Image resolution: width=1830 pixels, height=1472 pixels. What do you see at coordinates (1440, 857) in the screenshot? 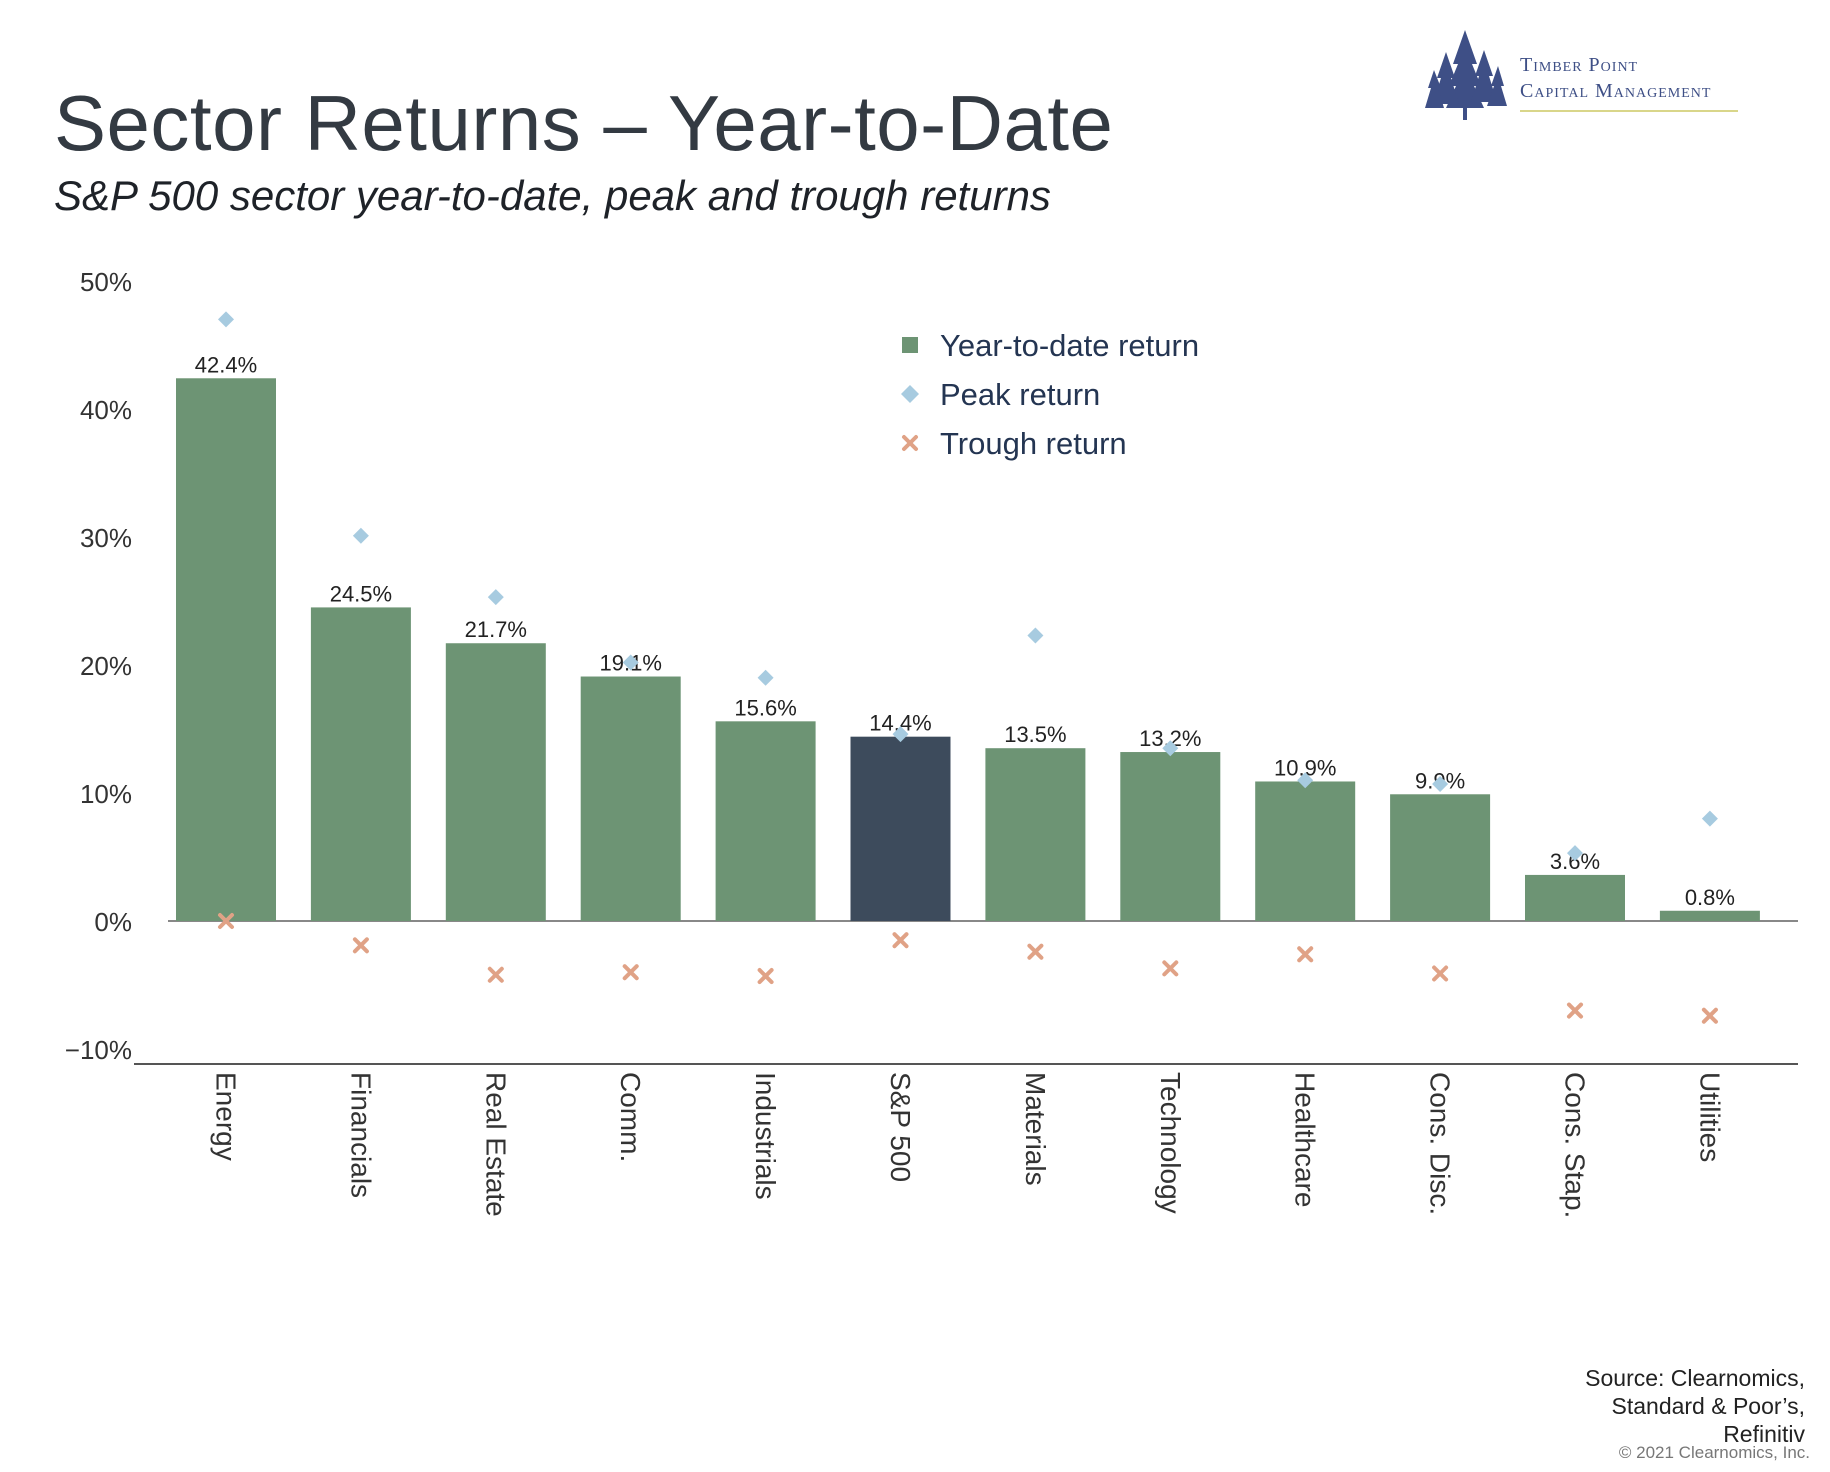
I see `bar-cons-disc-` at bounding box center [1440, 857].